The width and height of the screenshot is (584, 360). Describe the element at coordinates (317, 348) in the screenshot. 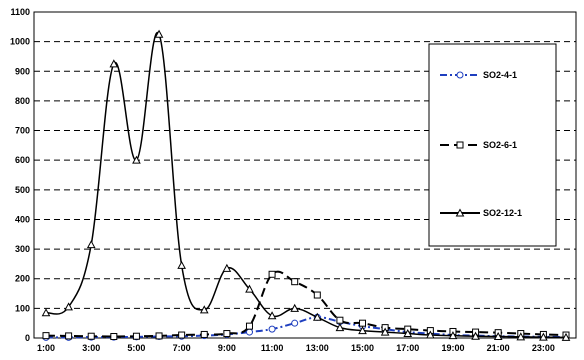

I see `x-tick-label: 13:00` at that location.